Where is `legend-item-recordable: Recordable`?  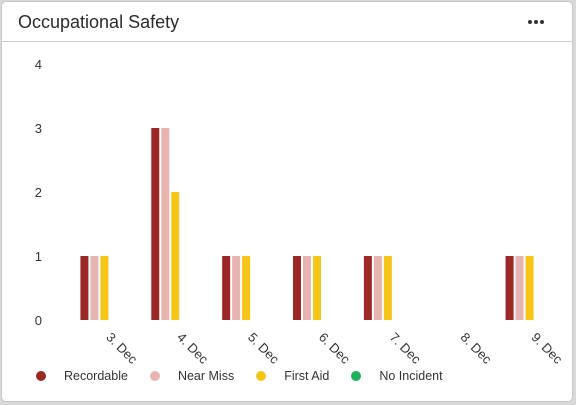 legend-item-recordable: Recordable is located at coordinates (82, 376).